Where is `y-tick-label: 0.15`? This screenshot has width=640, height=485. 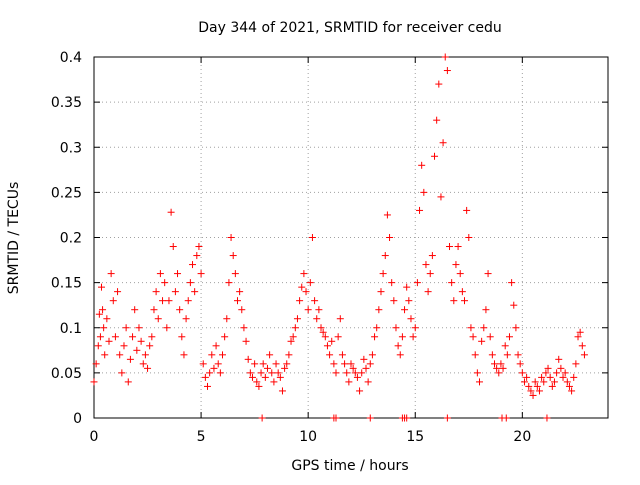 y-tick-label: 0.15 is located at coordinates (66, 284).